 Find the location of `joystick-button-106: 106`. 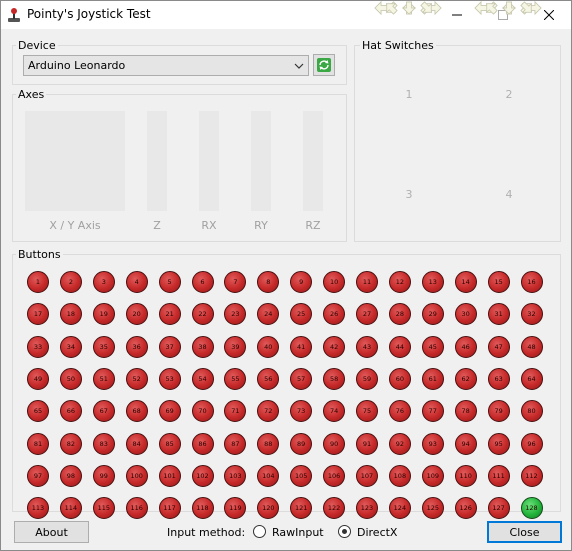

joystick-button-106: 106 is located at coordinates (334, 475).